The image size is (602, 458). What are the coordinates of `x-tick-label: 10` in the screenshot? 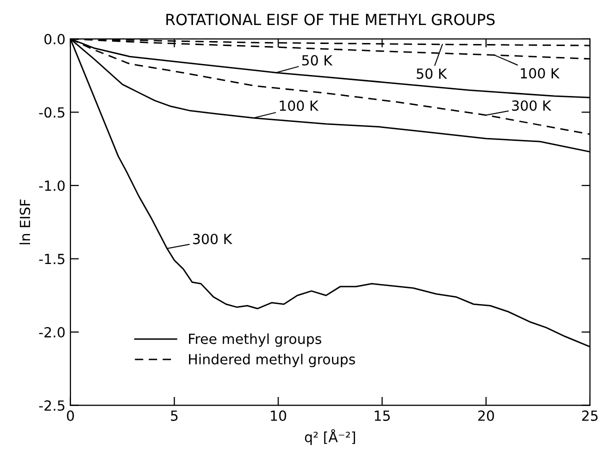 It's located at (278, 415).